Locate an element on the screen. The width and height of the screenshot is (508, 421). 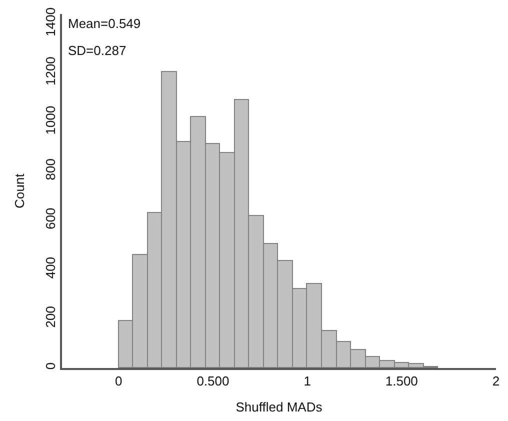
x-tick-label: 2 is located at coordinates (496, 381).